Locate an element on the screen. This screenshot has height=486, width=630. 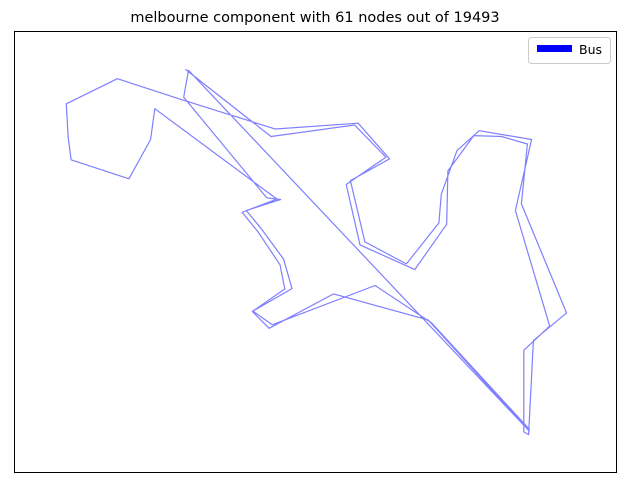
legend: Bus is located at coordinates (569, 50).